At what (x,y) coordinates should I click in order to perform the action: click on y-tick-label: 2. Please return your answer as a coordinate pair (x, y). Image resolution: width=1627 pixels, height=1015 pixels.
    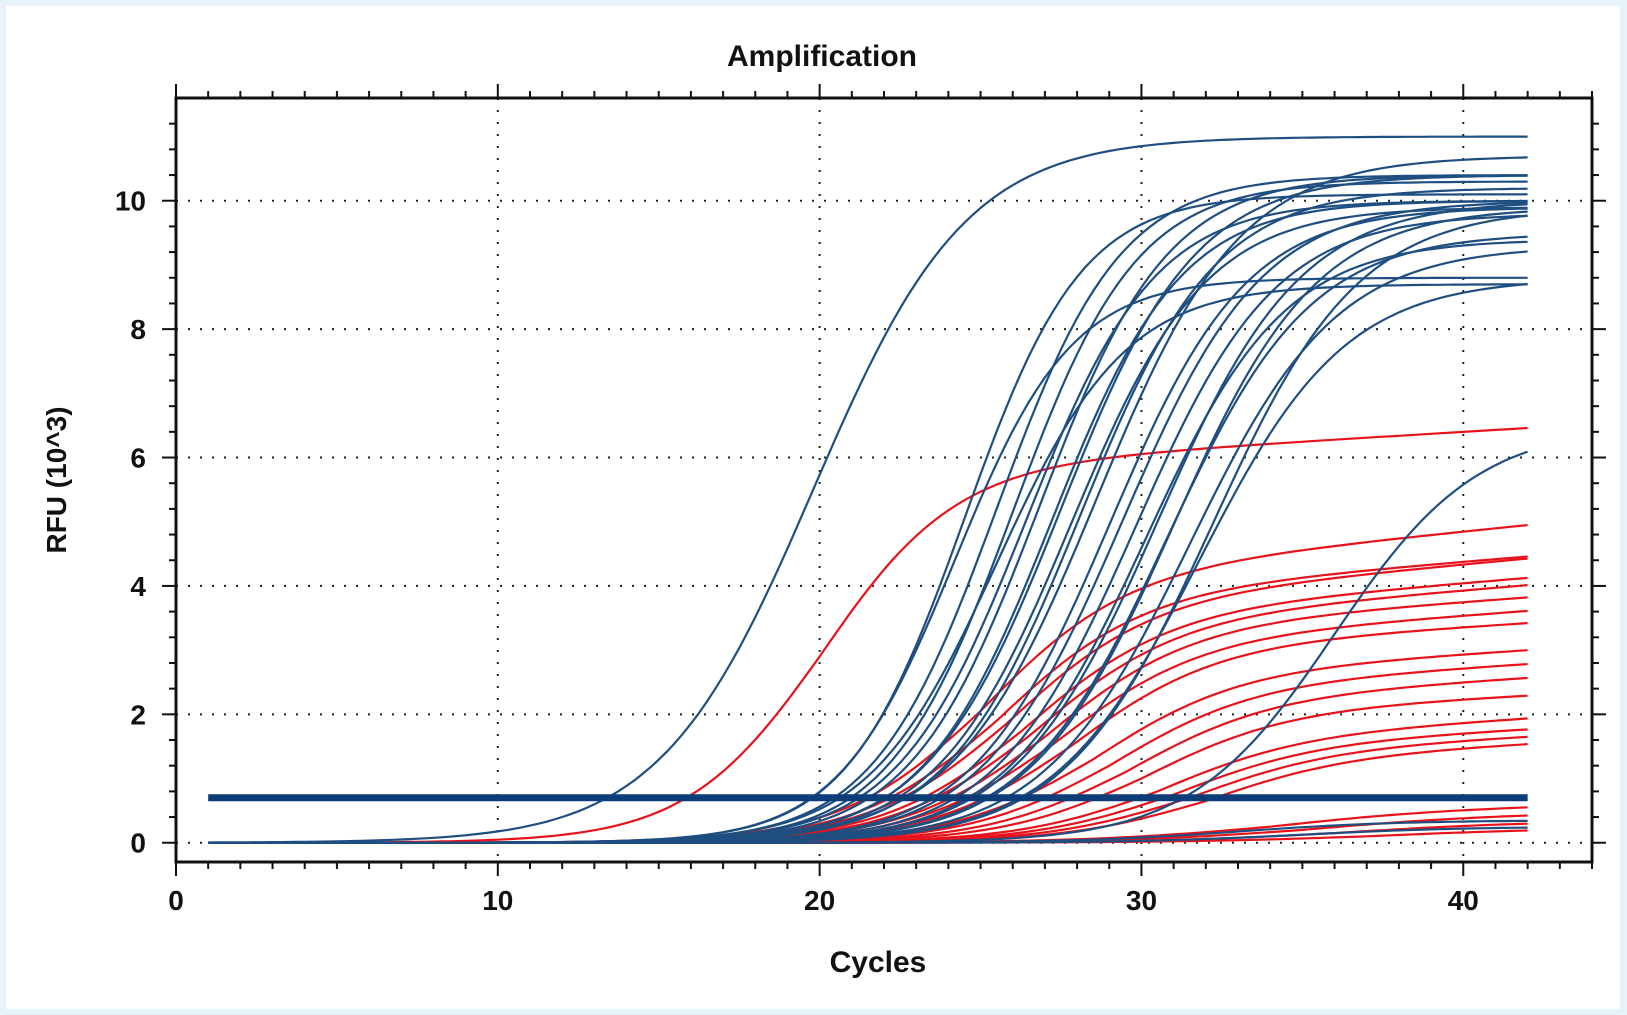
    Looking at the image, I should click on (138, 714).